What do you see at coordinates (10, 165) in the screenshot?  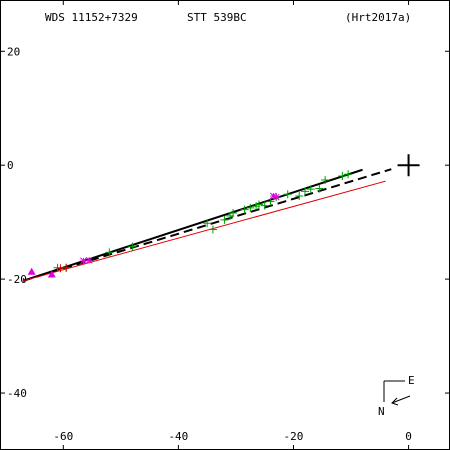 I see `y-tick-label: 0` at bounding box center [10, 165].